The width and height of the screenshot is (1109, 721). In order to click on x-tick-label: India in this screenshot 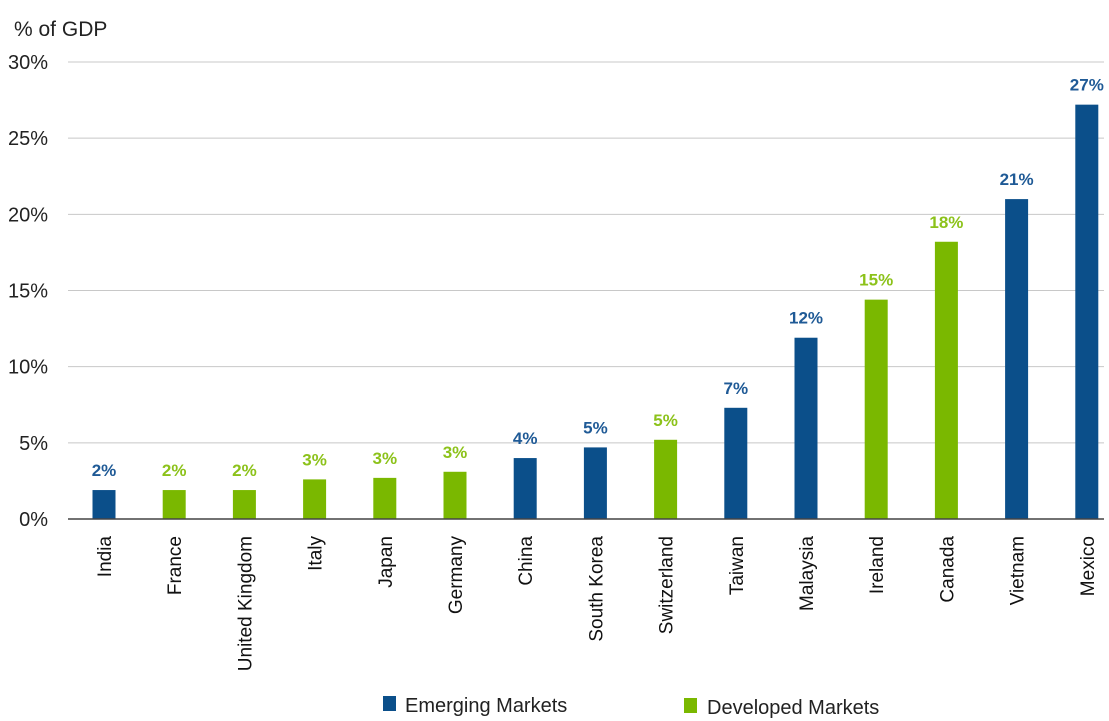, I will do `click(105, 557)`.